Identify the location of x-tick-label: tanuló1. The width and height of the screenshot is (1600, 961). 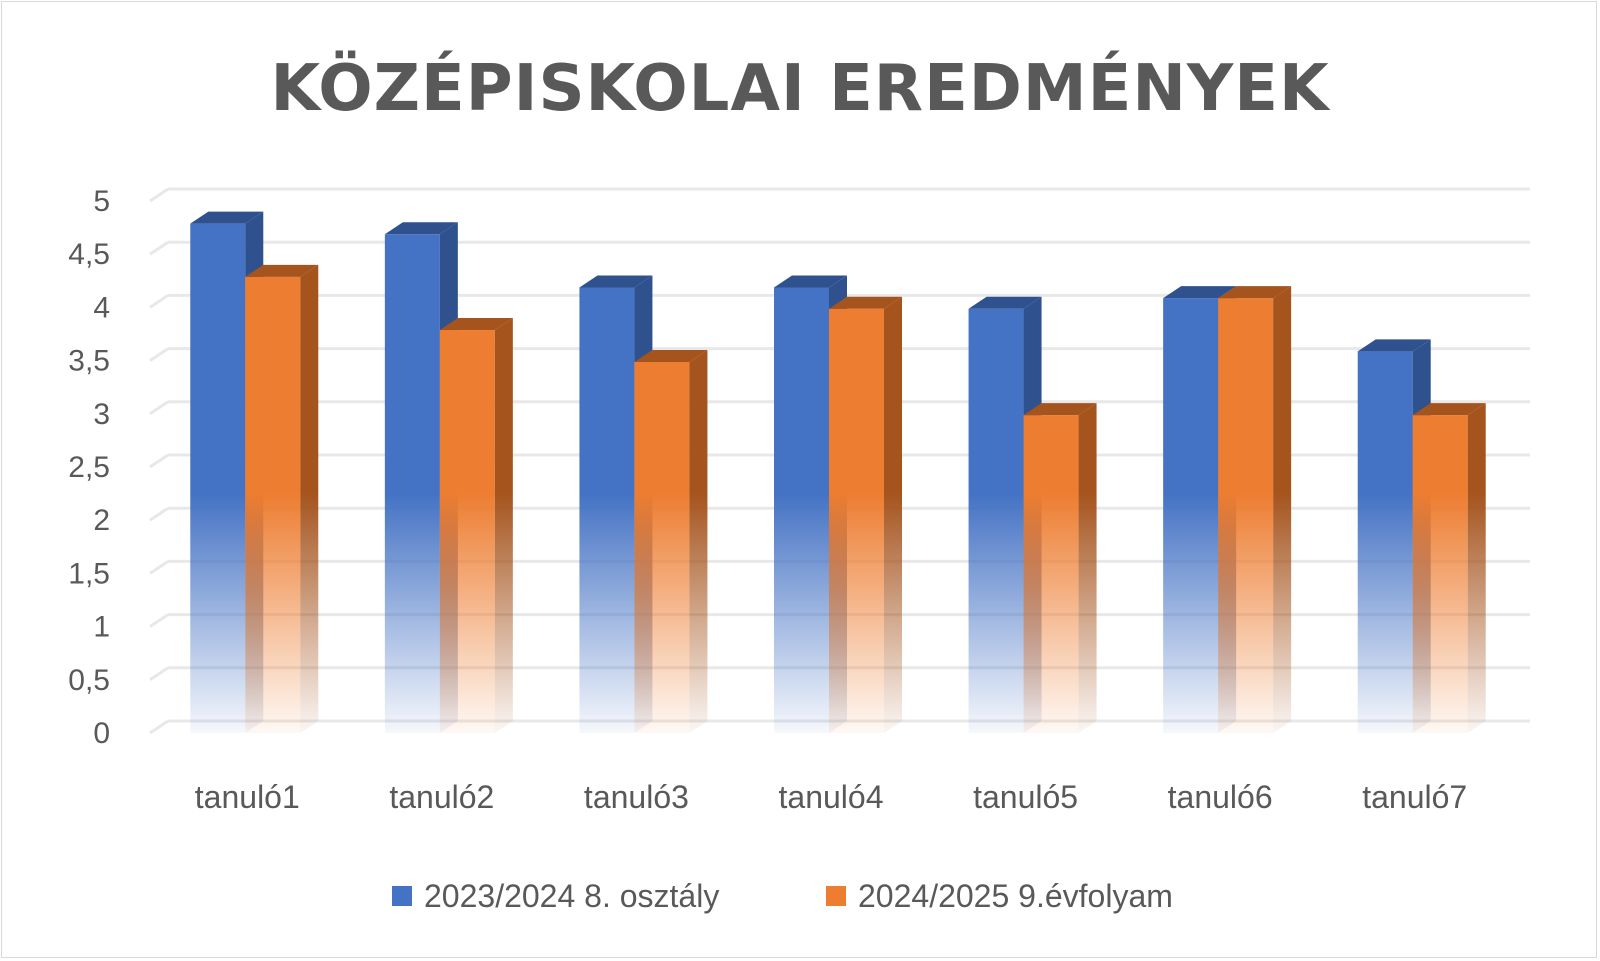
(247, 797).